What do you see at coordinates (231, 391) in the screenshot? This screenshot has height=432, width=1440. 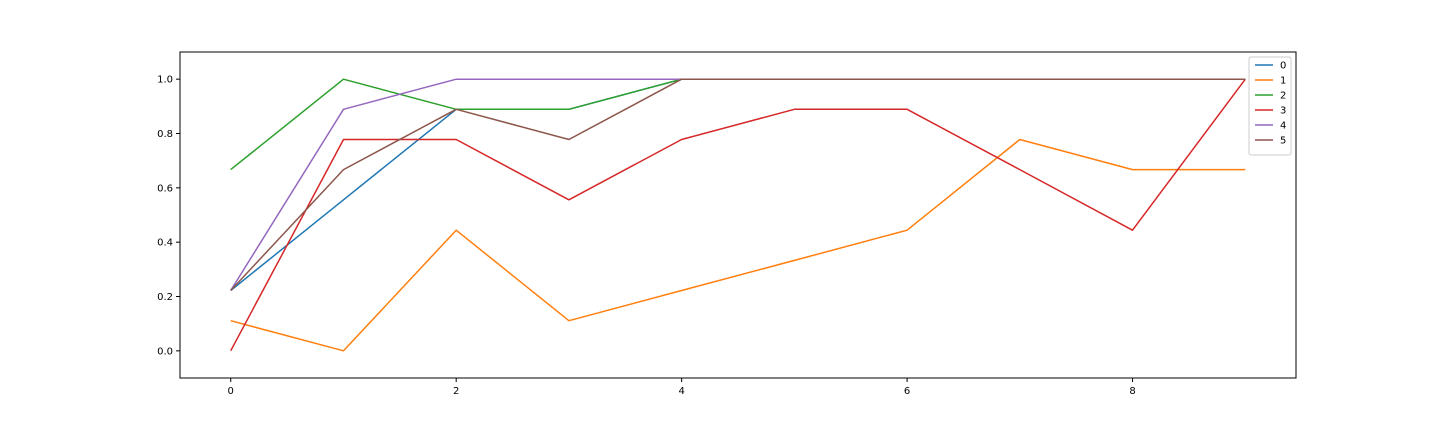 I see `x-tick-label: 0` at bounding box center [231, 391].